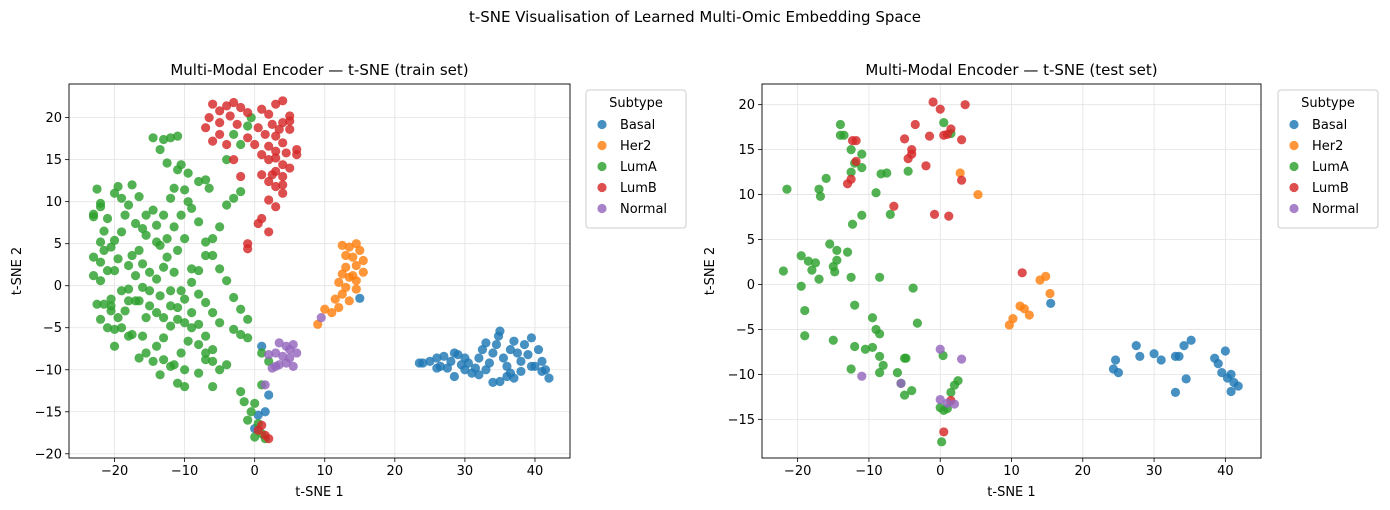  I want to click on legend-label-her2: Her2, so click(635, 146).